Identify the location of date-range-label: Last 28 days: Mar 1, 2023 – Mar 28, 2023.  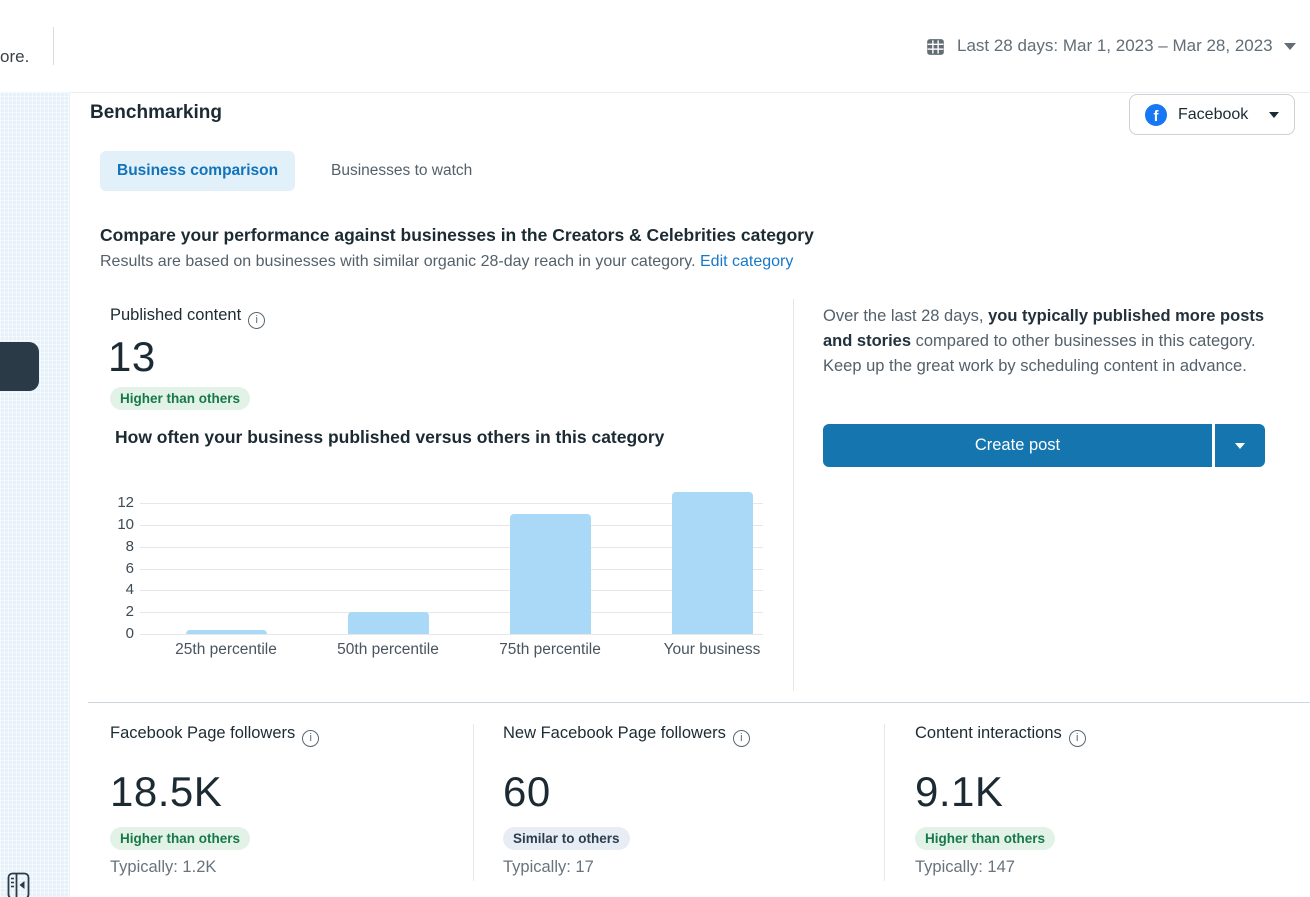
(1115, 45).